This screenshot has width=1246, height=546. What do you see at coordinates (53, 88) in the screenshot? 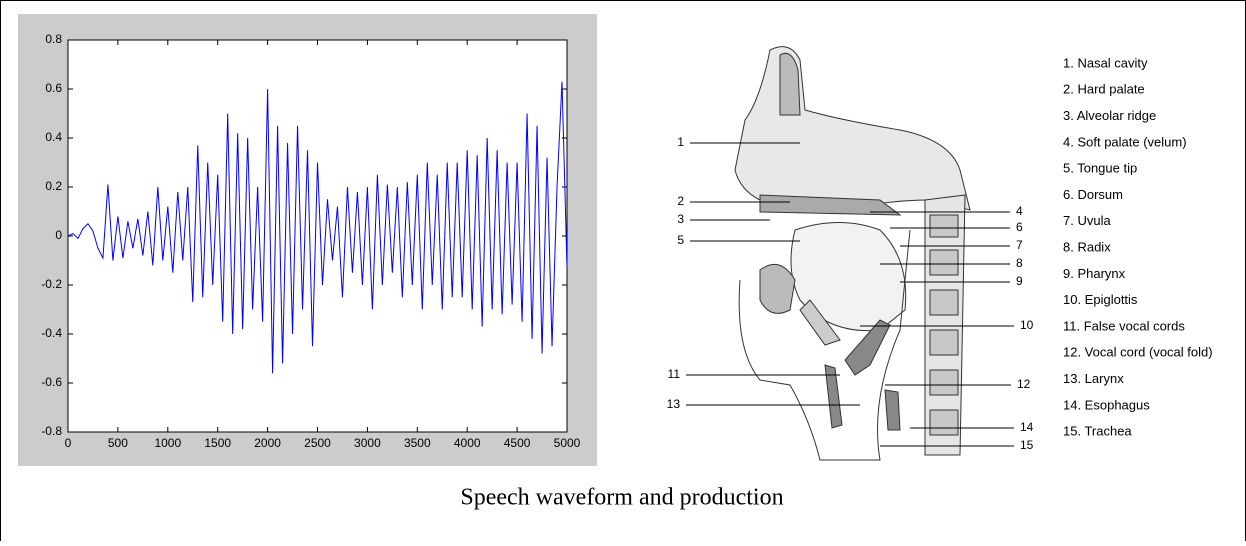
I see `y-tick-label: 0.6` at bounding box center [53, 88].